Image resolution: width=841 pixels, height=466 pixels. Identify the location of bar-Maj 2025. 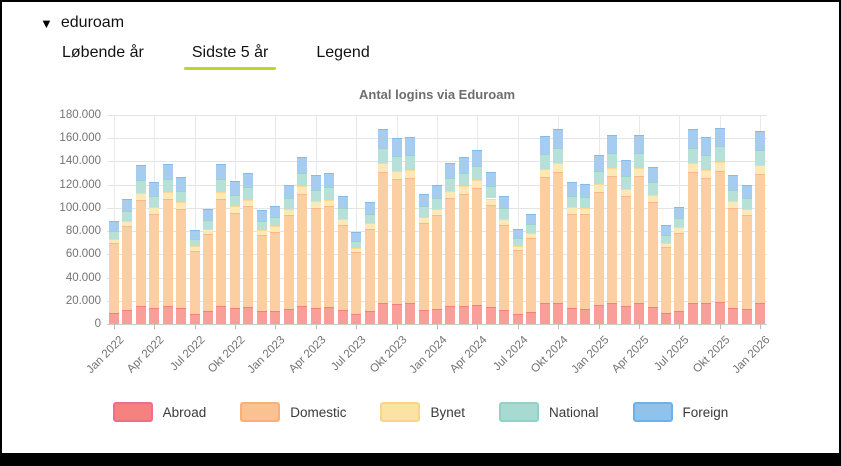
(652, 219).